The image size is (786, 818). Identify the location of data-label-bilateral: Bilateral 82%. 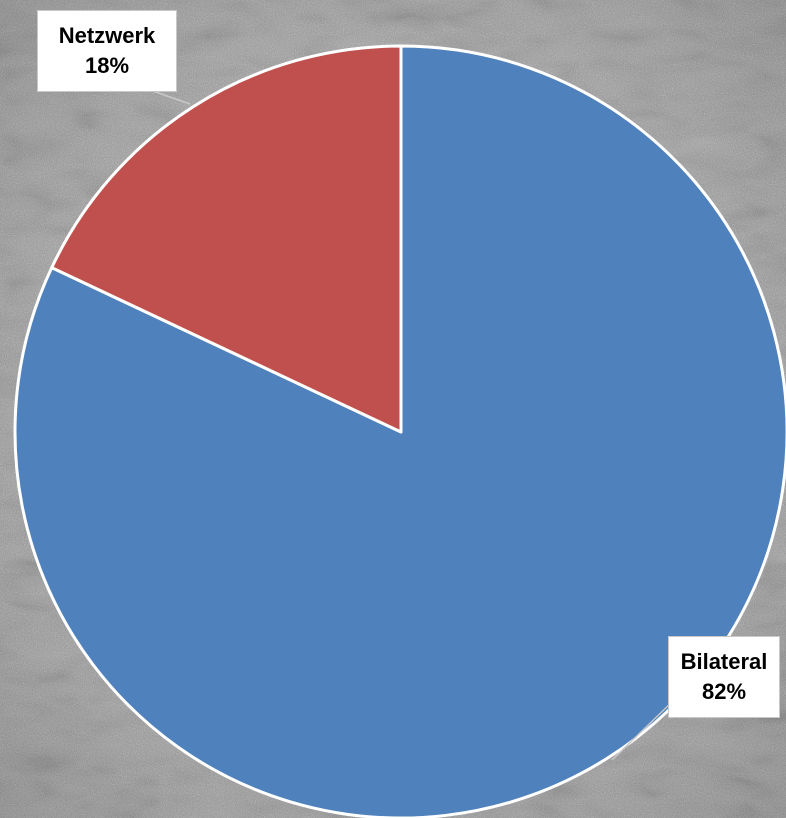
(724, 677).